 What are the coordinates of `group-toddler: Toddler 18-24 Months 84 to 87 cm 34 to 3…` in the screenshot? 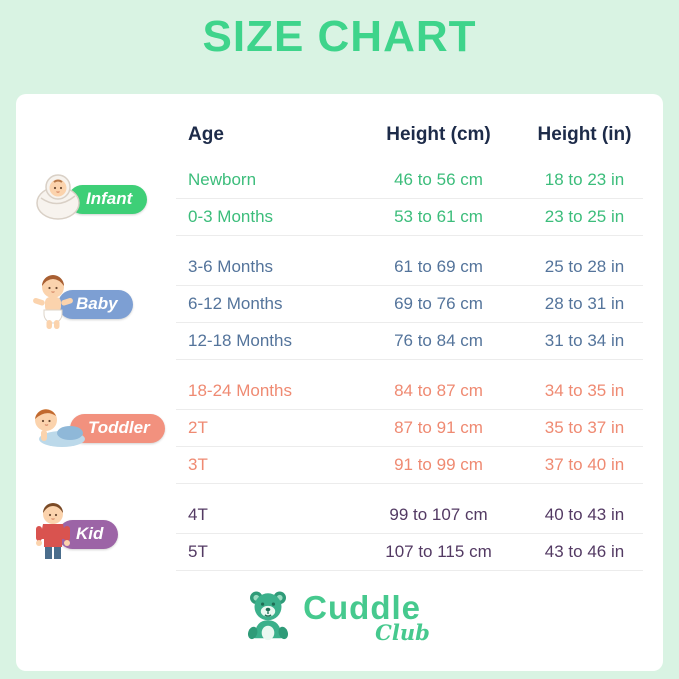 It's located at (335, 428).